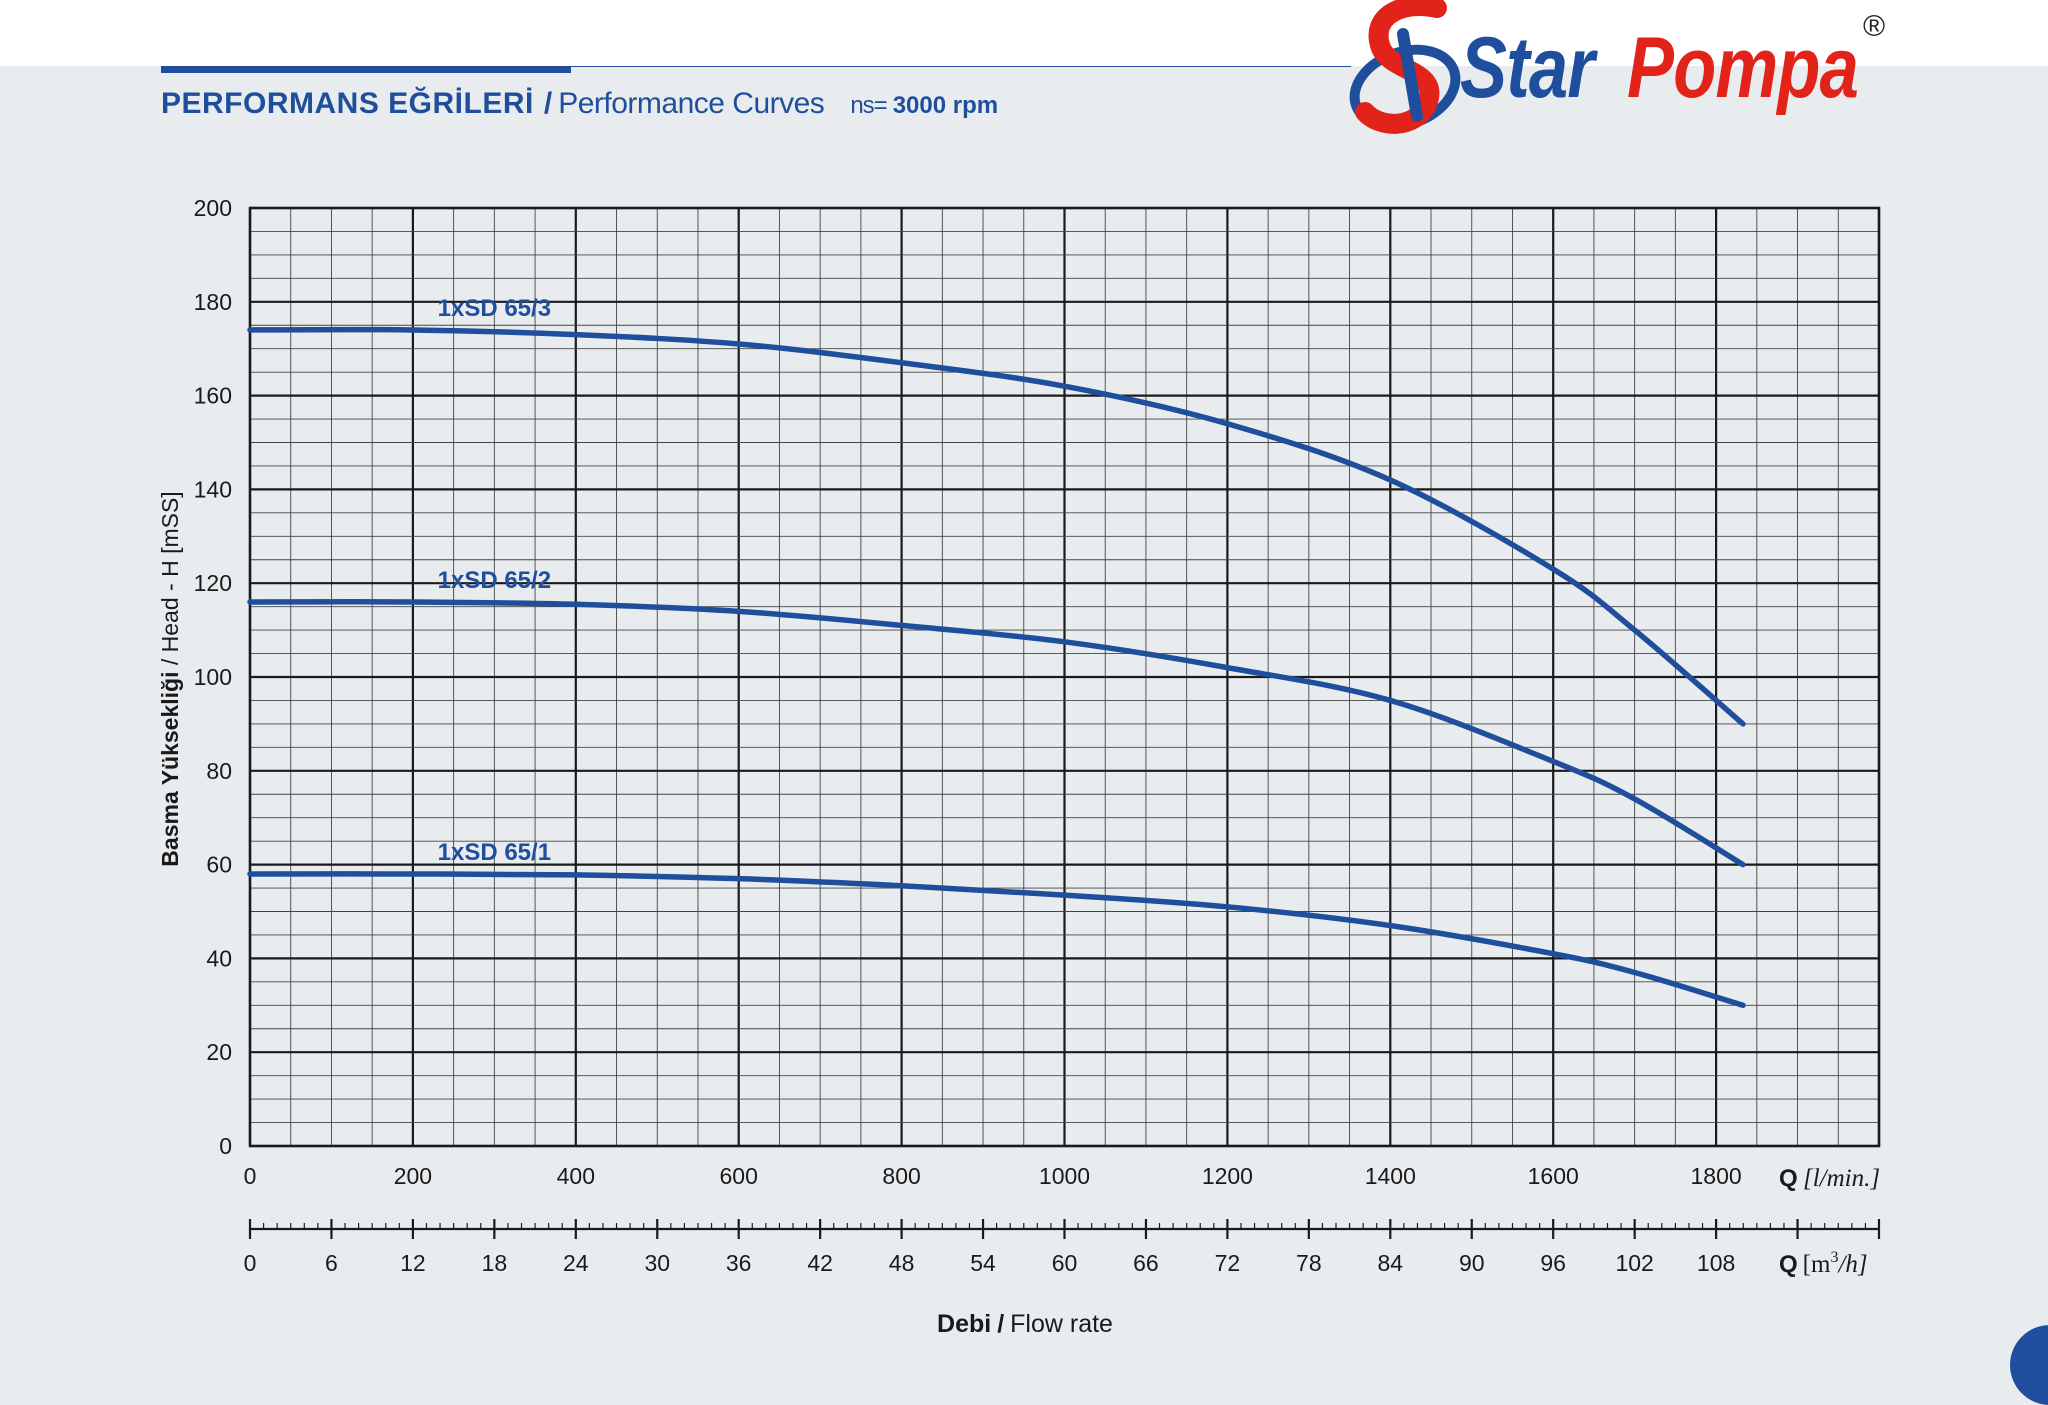 This screenshot has height=1405, width=2048. What do you see at coordinates (1634, 1263) in the screenshot?
I see `secondary-tick-label: 102` at bounding box center [1634, 1263].